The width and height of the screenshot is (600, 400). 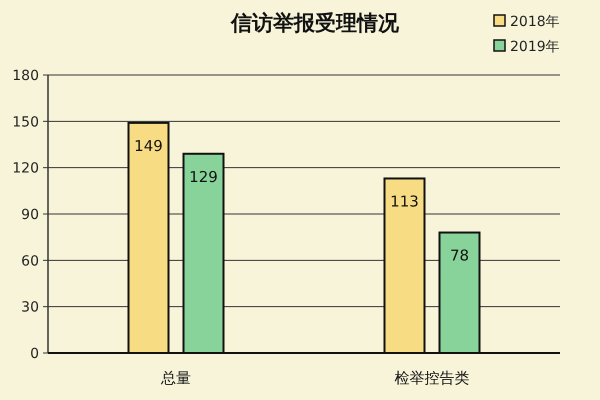 I want to click on y-tick-label: 150, so click(x=25, y=122).